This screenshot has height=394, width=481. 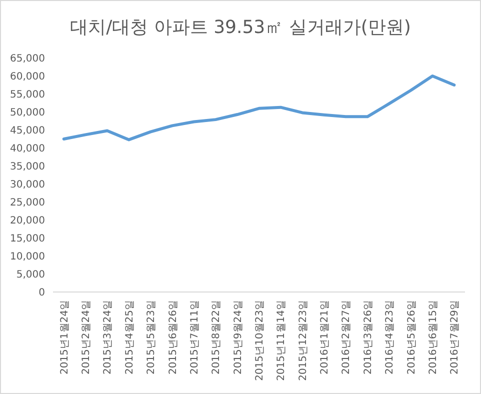 I want to click on x-tick-label: 2015년1월24일, so click(x=64, y=337).